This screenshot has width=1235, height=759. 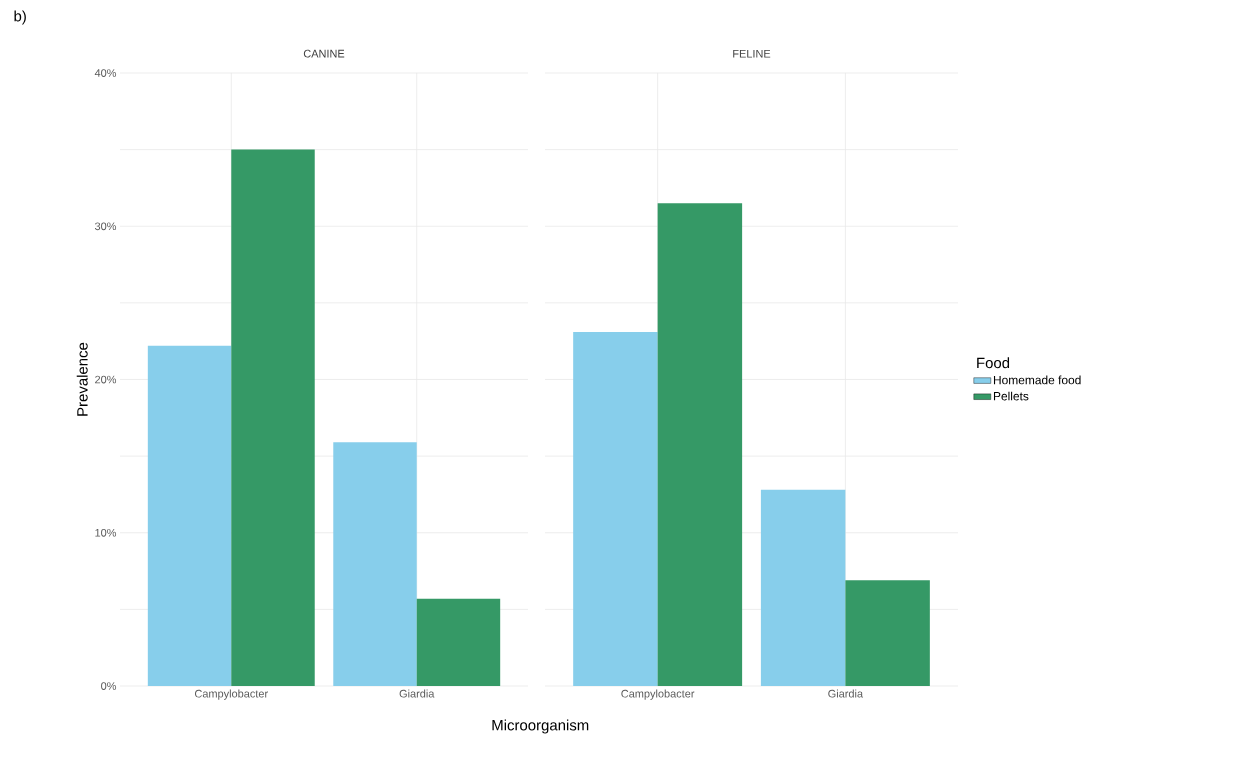 What do you see at coordinates (109, 686) in the screenshot?
I see `y-tick-label: 0%` at bounding box center [109, 686].